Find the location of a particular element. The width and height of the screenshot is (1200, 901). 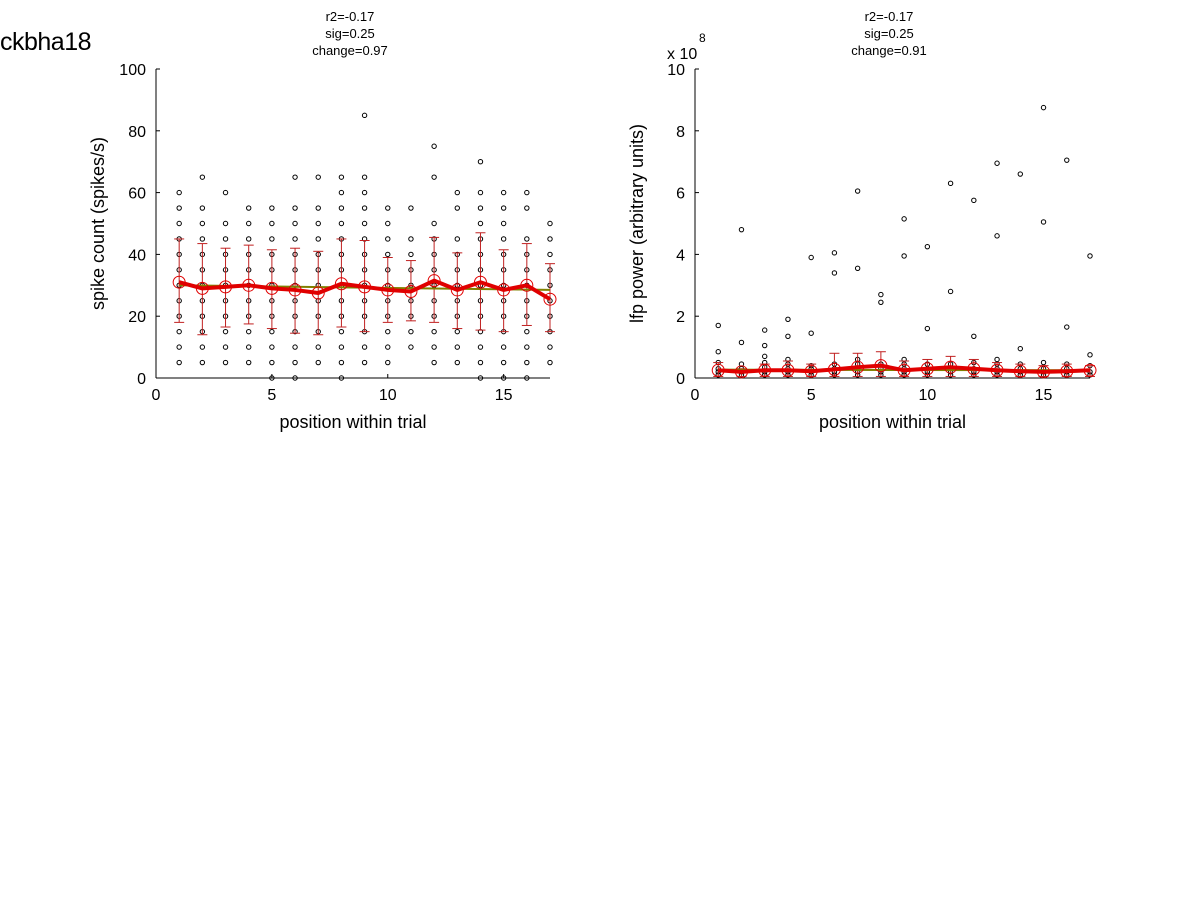

x-axis-label: position within trial is located at coordinates (352, 422).